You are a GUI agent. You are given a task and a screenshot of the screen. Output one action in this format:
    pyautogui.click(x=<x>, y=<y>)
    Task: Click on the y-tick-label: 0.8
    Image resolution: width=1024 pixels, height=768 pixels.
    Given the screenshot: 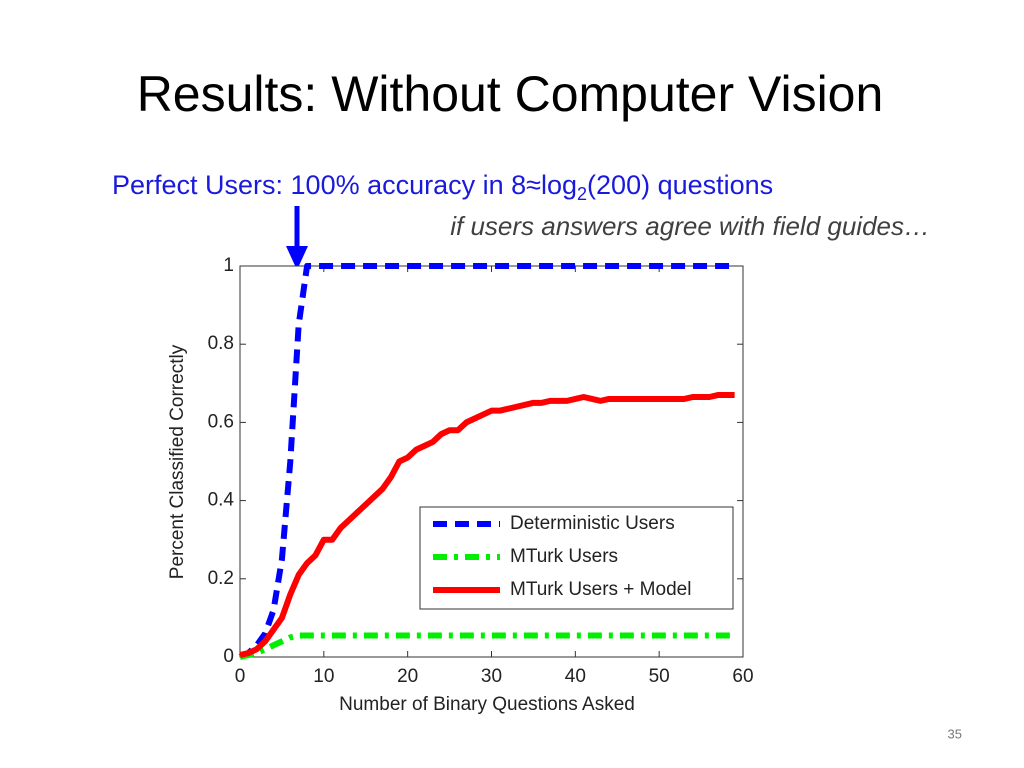 What is the action you would take?
    pyautogui.click(x=221, y=343)
    